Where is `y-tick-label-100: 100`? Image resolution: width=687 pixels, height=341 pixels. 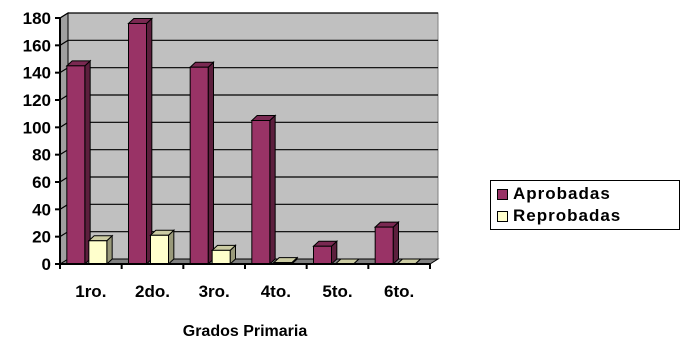 y-tick-label-100: 100 is located at coordinates (37, 127).